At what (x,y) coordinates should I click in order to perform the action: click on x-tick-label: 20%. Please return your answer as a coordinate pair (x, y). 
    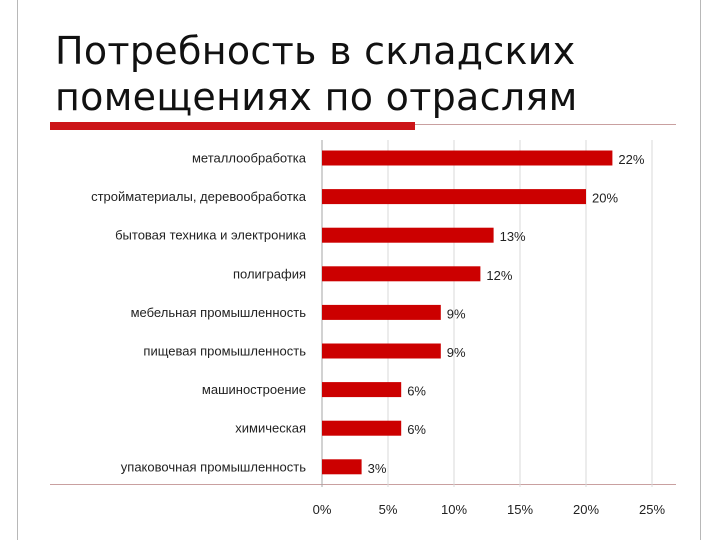
    Looking at the image, I should click on (586, 509).